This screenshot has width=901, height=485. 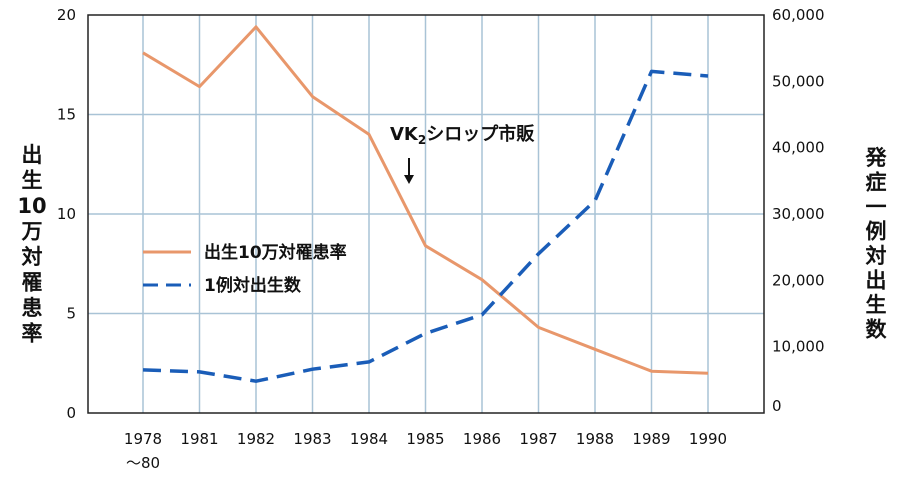 I want to click on left-tick-label: 10, so click(x=66, y=214).